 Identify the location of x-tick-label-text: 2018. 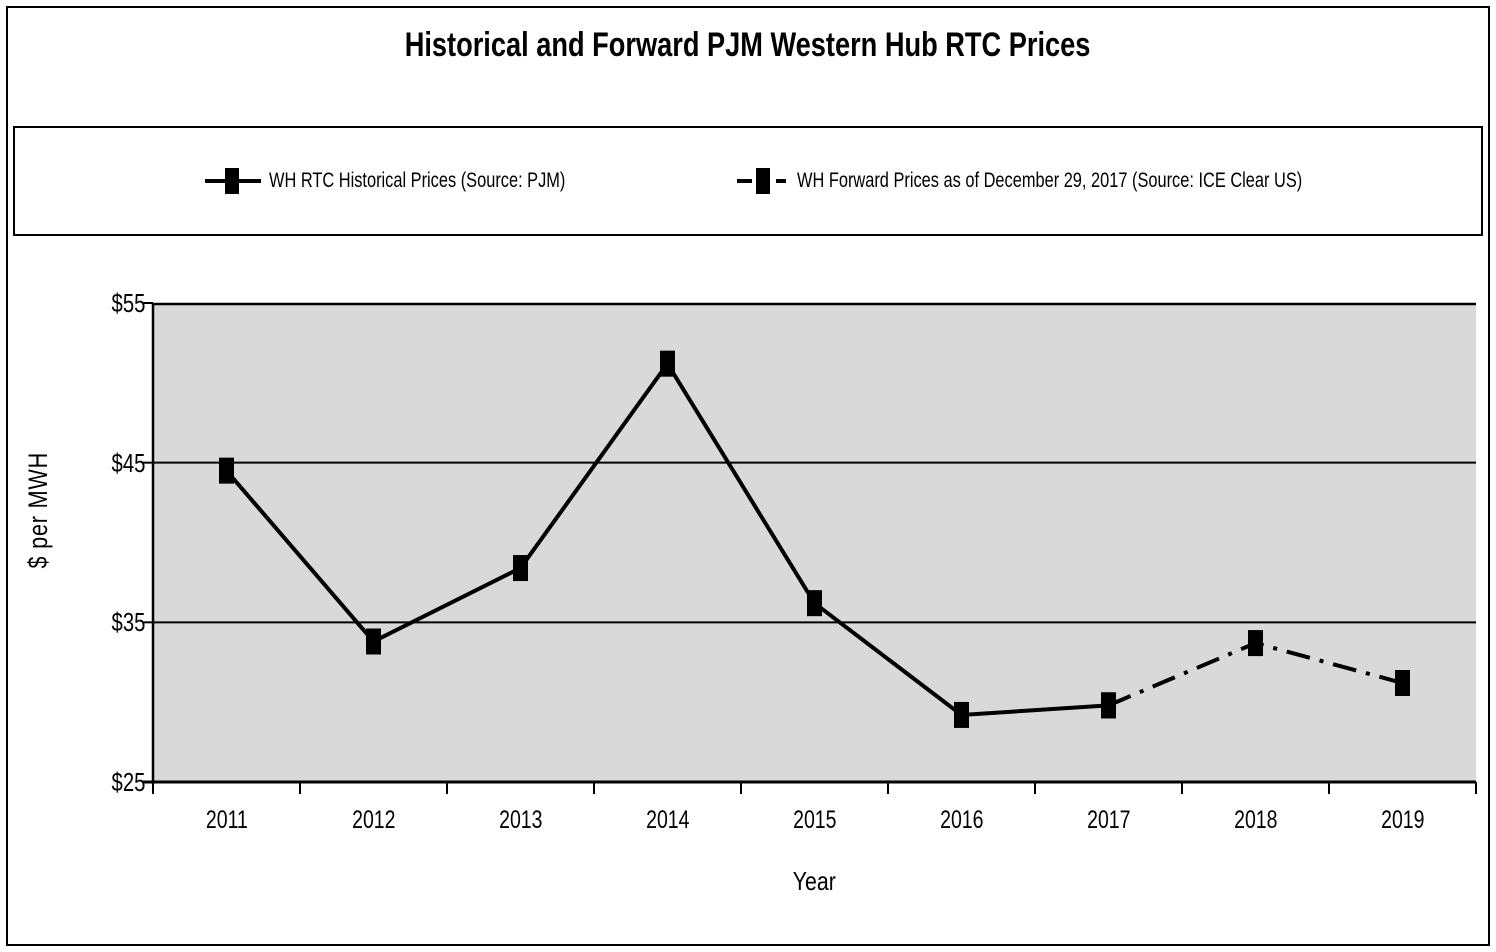
(1255, 820).